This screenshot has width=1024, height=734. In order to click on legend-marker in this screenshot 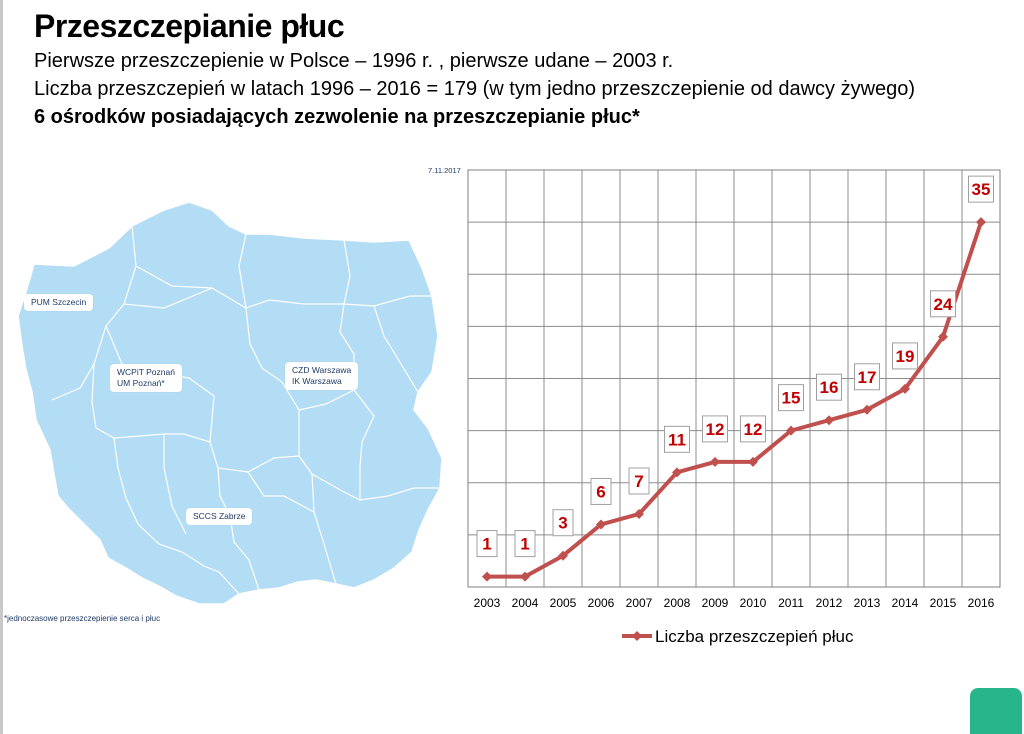, I will do `click(637, 636)`.